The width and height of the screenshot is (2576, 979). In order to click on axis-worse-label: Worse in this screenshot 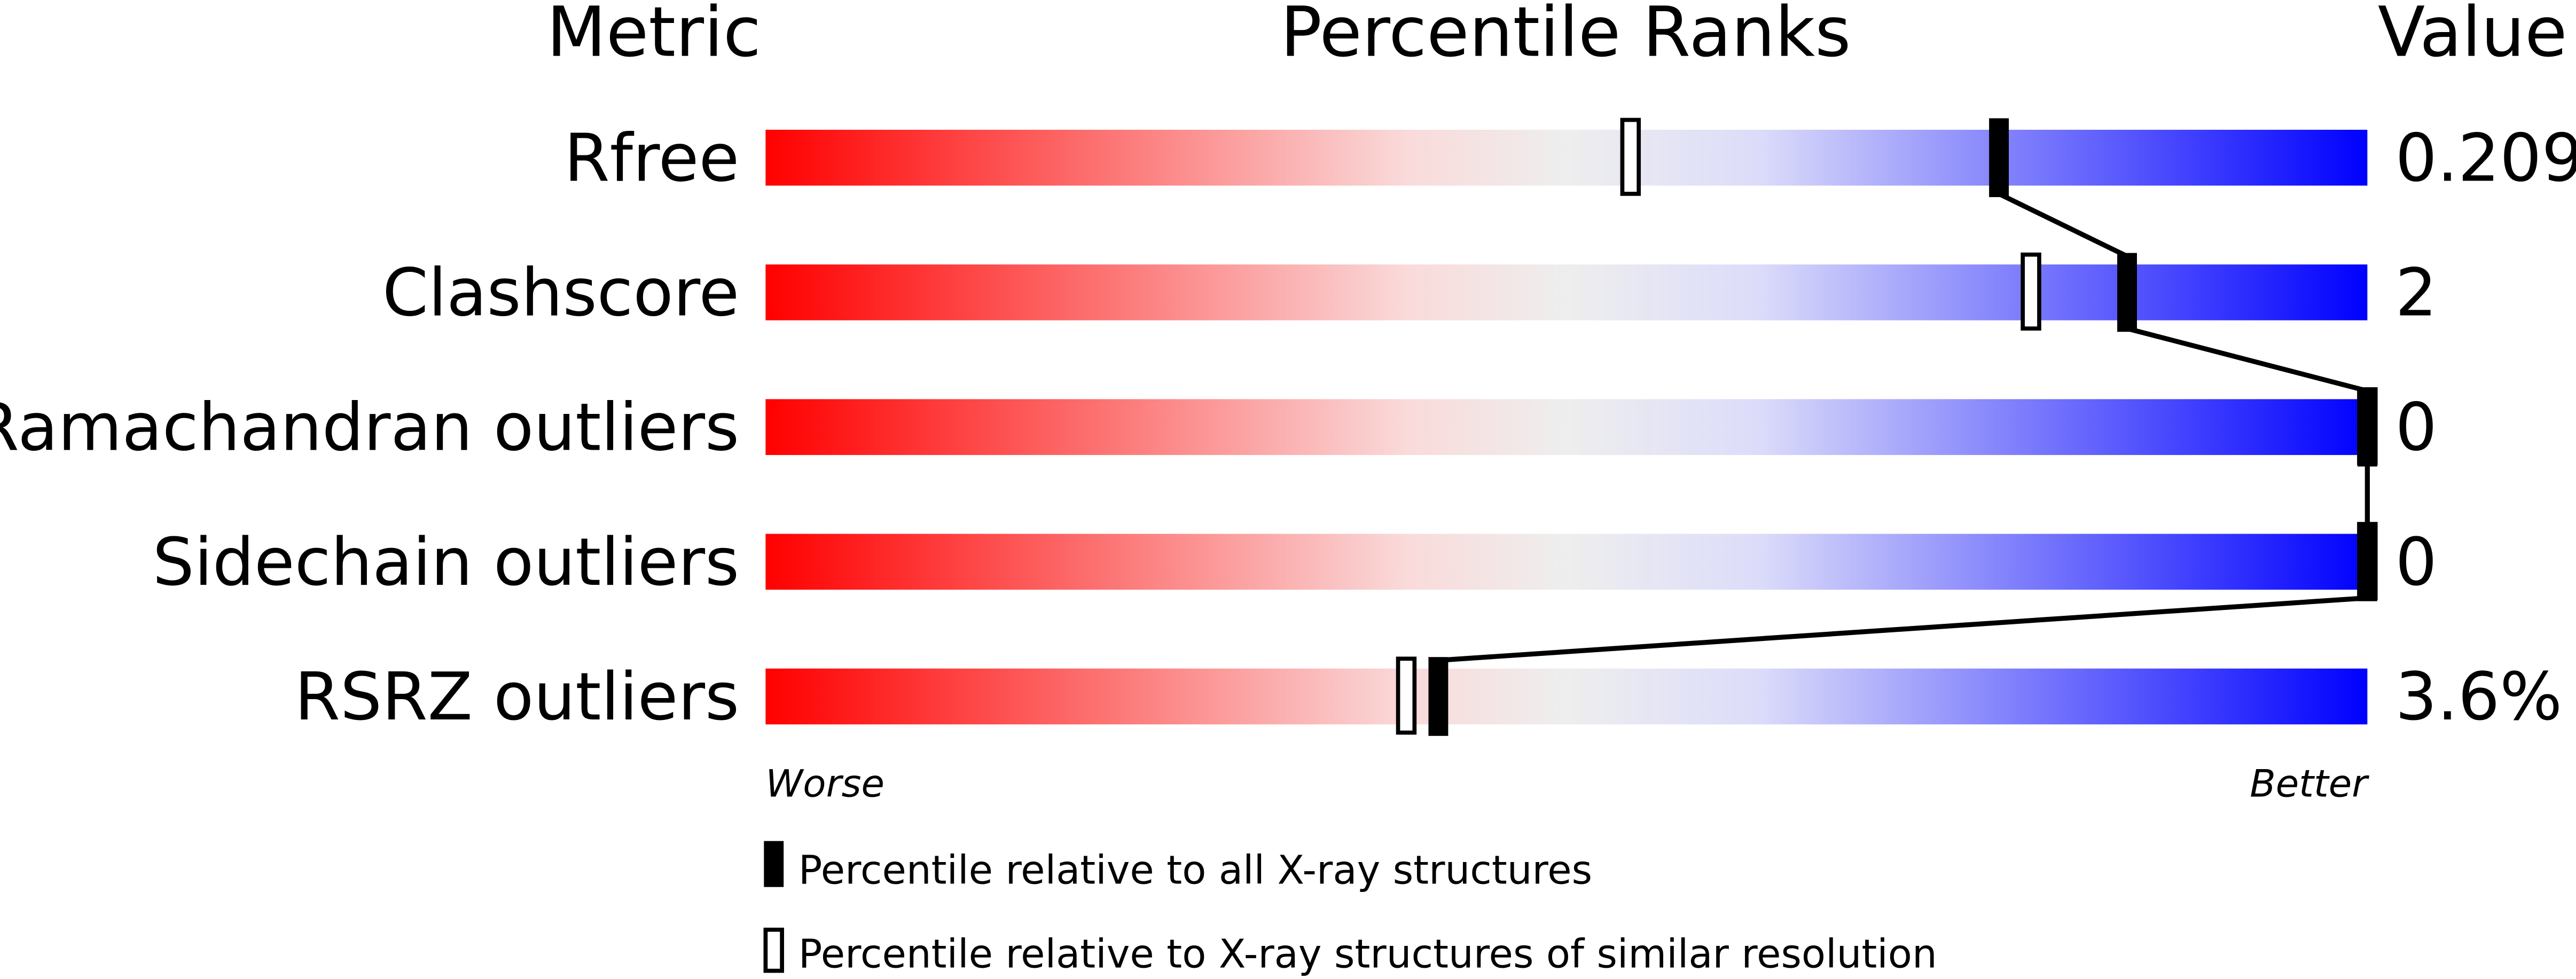, I will do `click(824, 784)`.